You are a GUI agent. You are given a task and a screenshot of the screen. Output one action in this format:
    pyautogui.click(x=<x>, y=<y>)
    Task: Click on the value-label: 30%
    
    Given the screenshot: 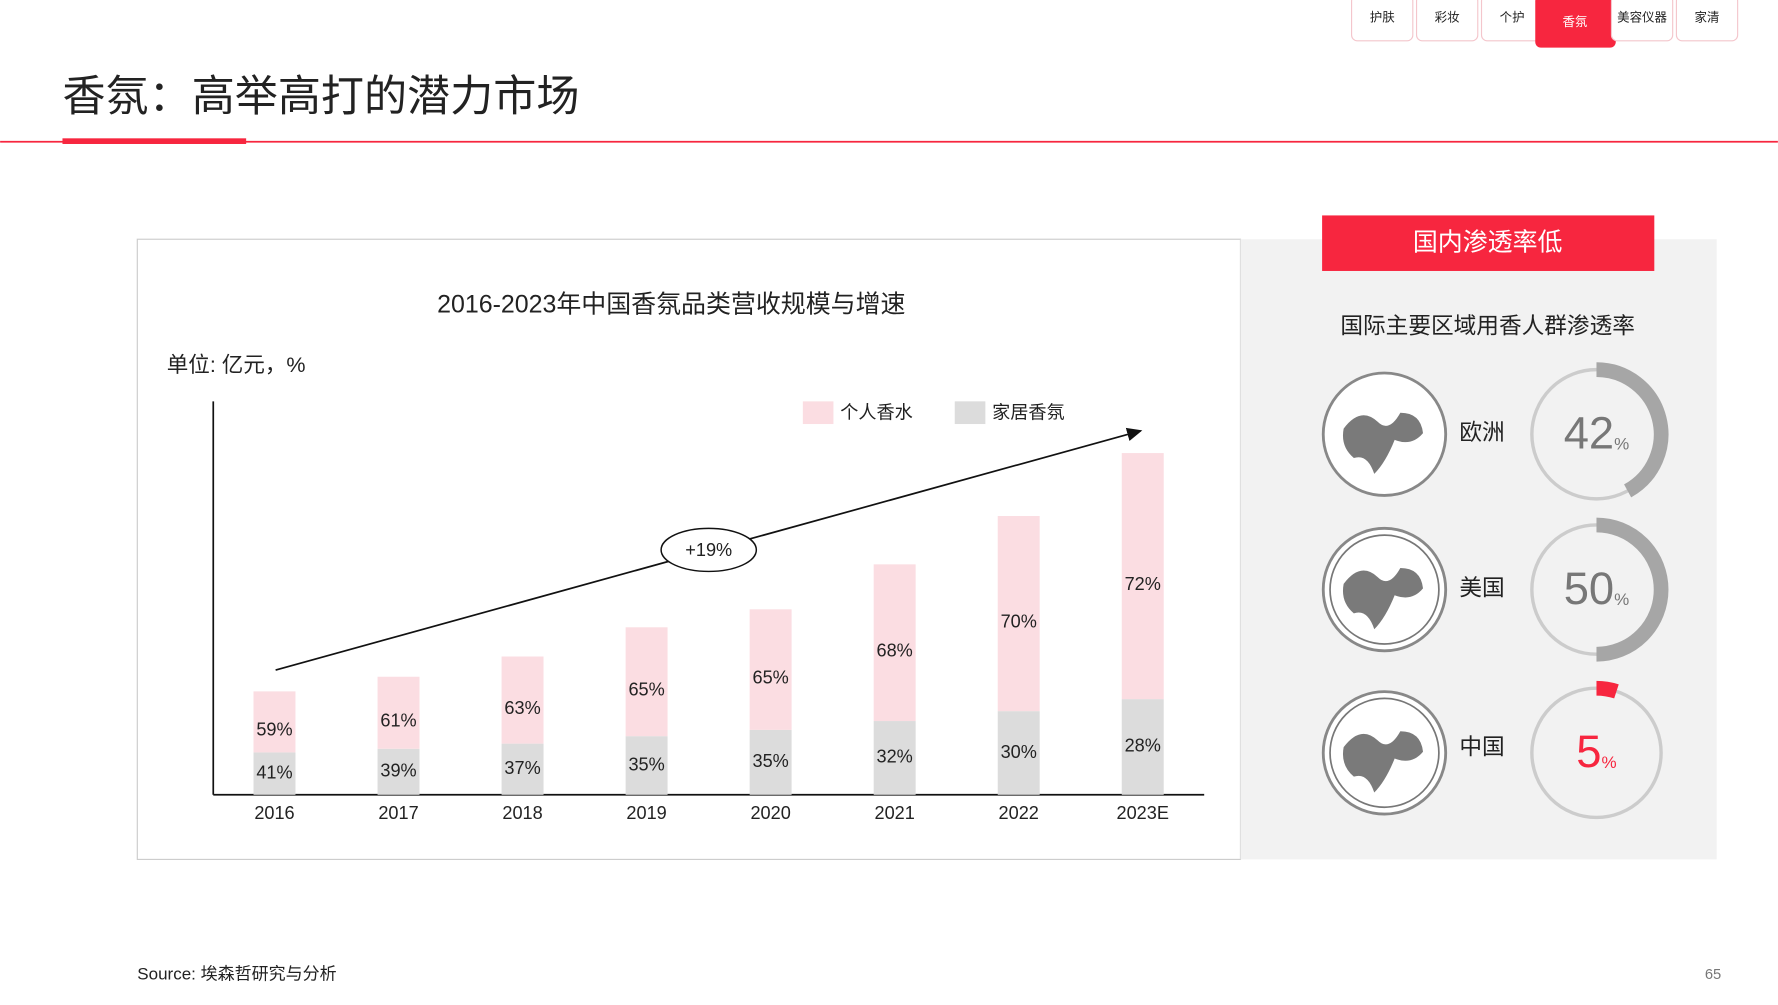 What is the action you would take?
    pyautogui.click(x=1019, y=752)
    